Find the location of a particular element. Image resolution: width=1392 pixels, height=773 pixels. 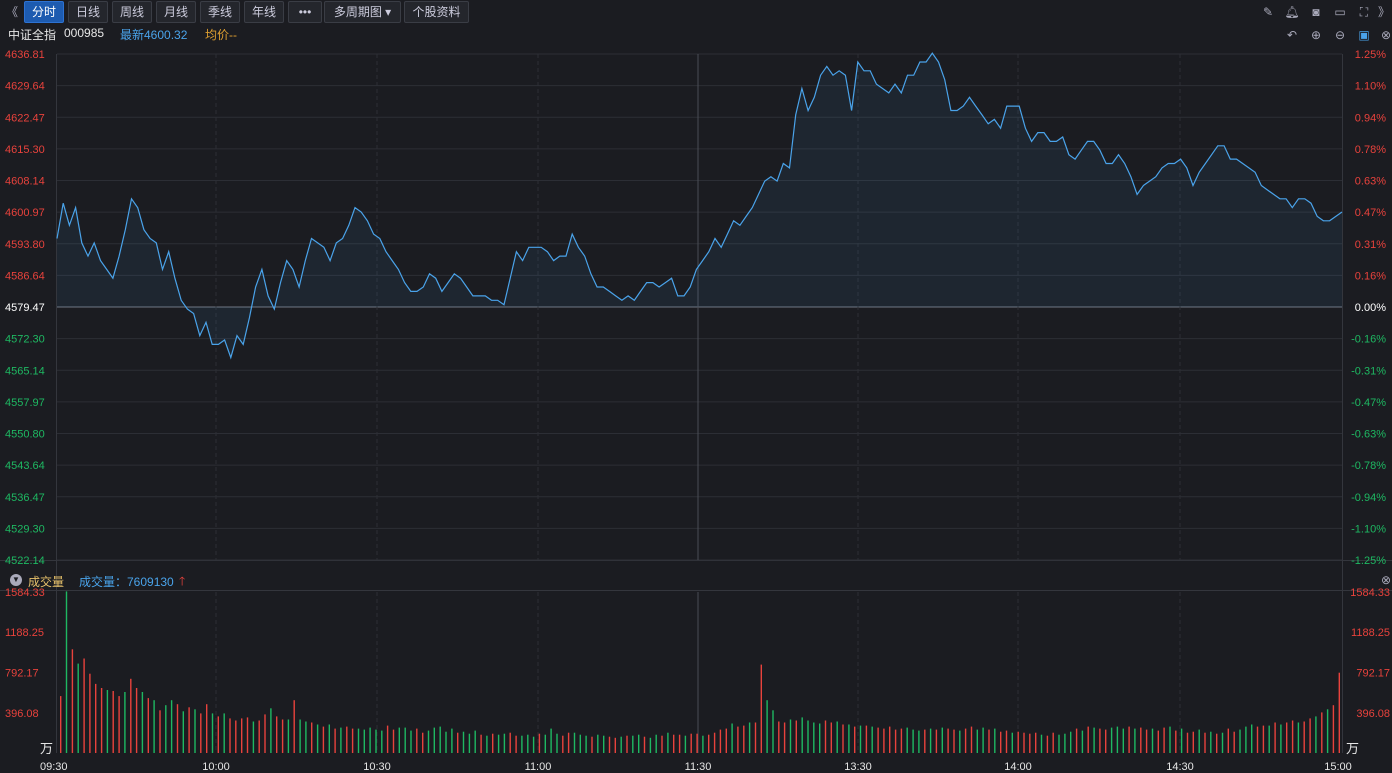

period-tab-6: ••• is located at coordinates (305, 12).